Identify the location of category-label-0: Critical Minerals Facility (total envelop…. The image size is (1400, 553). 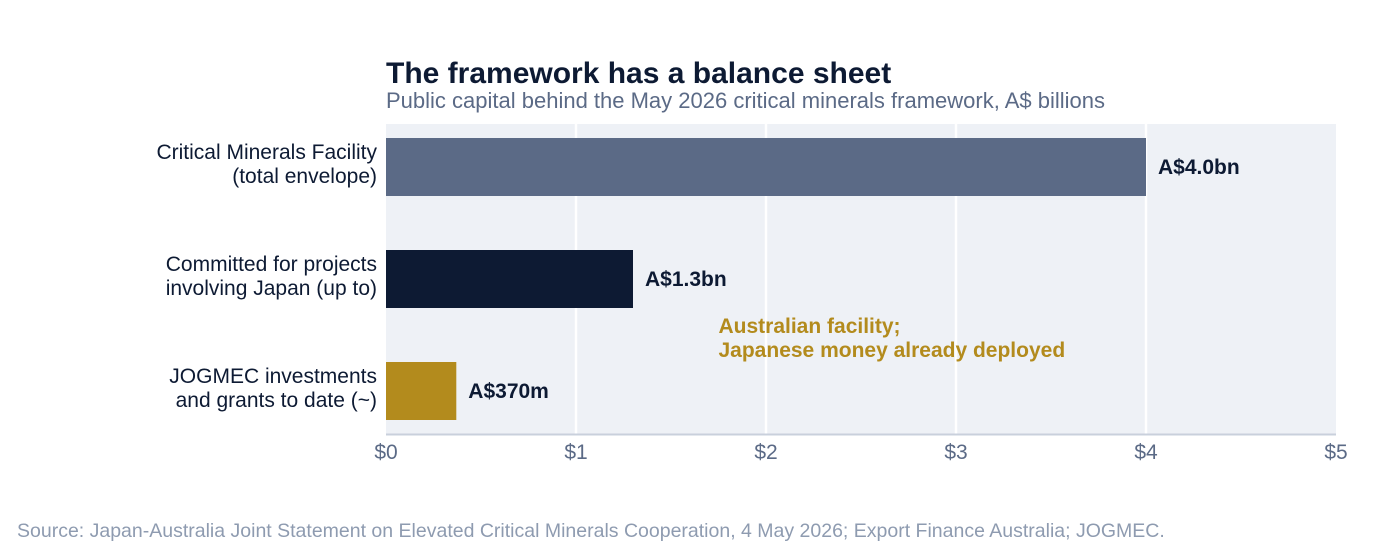
(266, 164).